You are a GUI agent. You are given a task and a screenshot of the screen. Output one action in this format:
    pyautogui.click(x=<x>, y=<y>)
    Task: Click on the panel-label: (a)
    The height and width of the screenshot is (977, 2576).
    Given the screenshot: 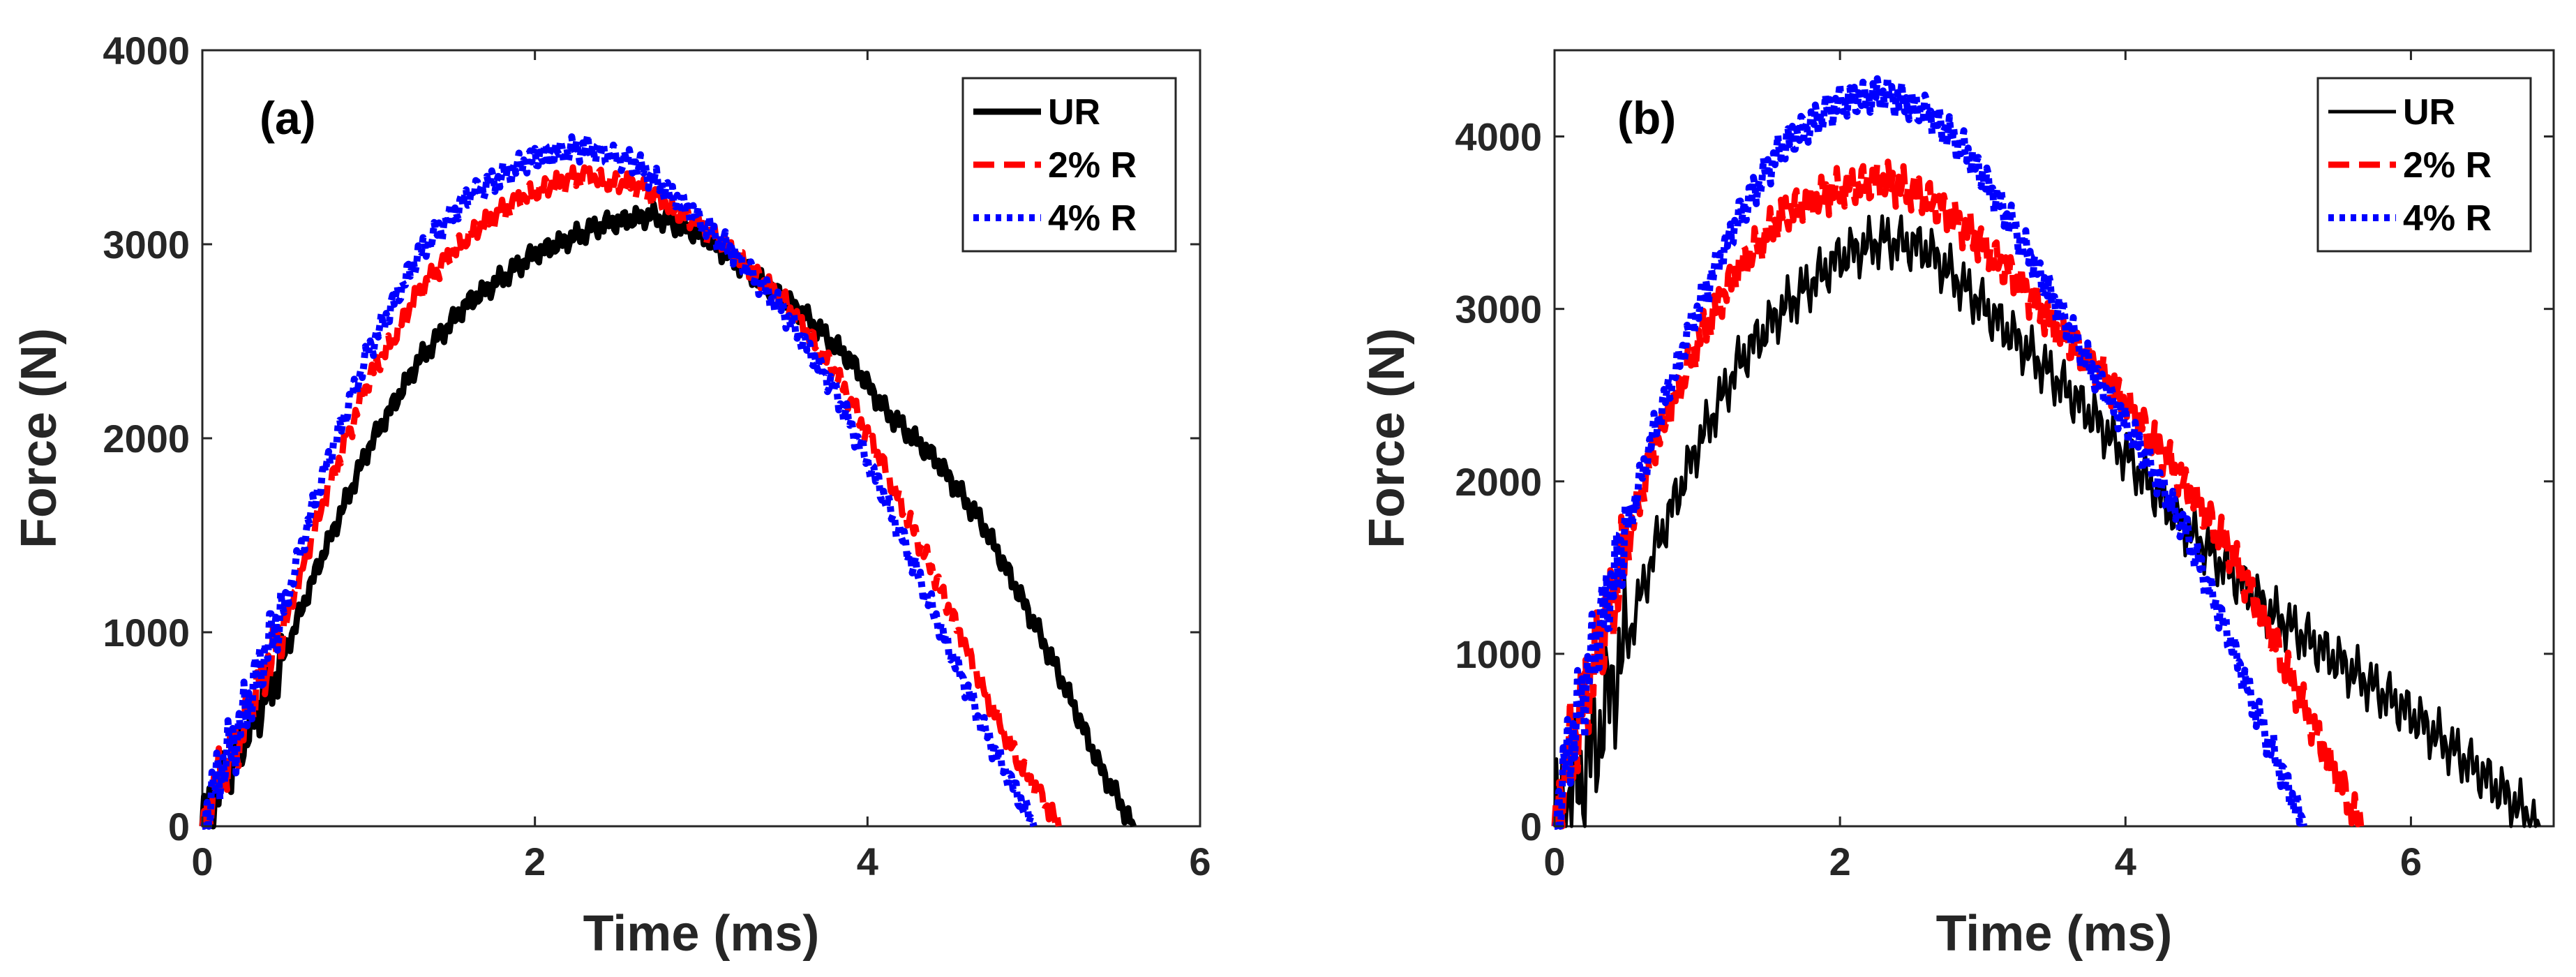 What is the action you would take?
    pyautogui.click(x=288, y=118)
    